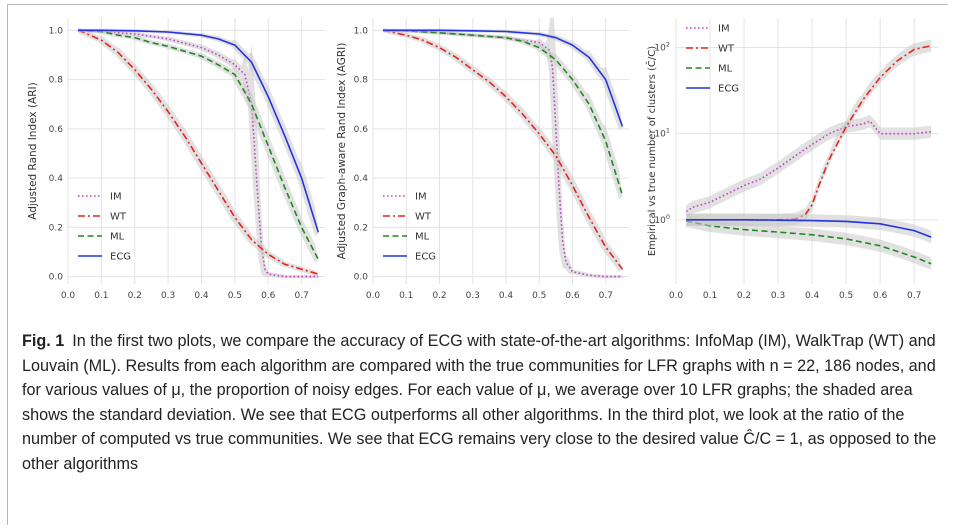 The width and height of the screenshot is (954, 531). Describe the element at coordinates (33, 150) in the screenshot. I see `y-axis-label: Adjusted Rand Index (ARI)` at that location.